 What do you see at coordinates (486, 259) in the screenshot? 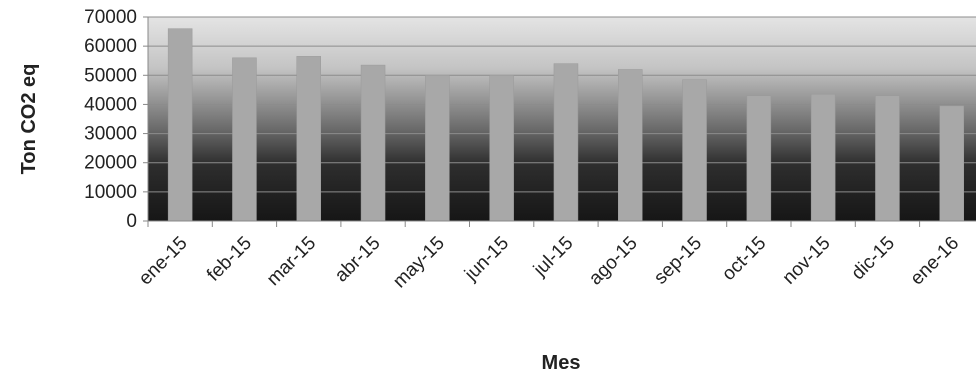
I see `x-tick-label: jun-15` at bounding box center [486, 259].